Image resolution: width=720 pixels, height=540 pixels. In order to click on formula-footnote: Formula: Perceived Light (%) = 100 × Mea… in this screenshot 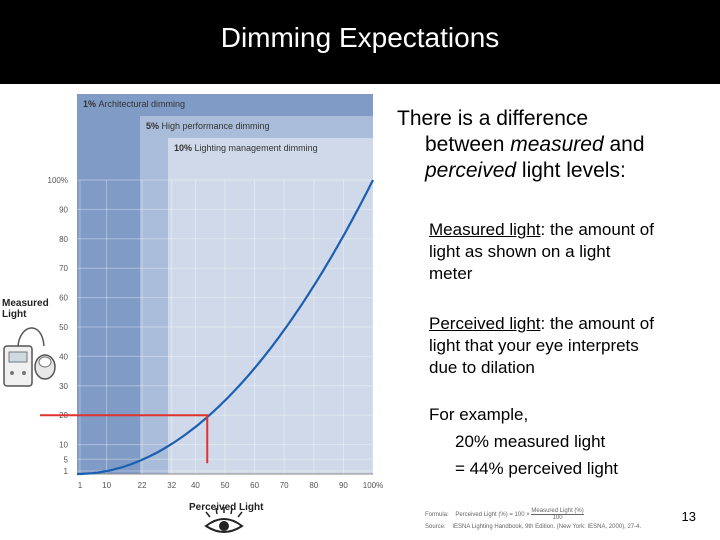, I will do `click(504, 514)`.